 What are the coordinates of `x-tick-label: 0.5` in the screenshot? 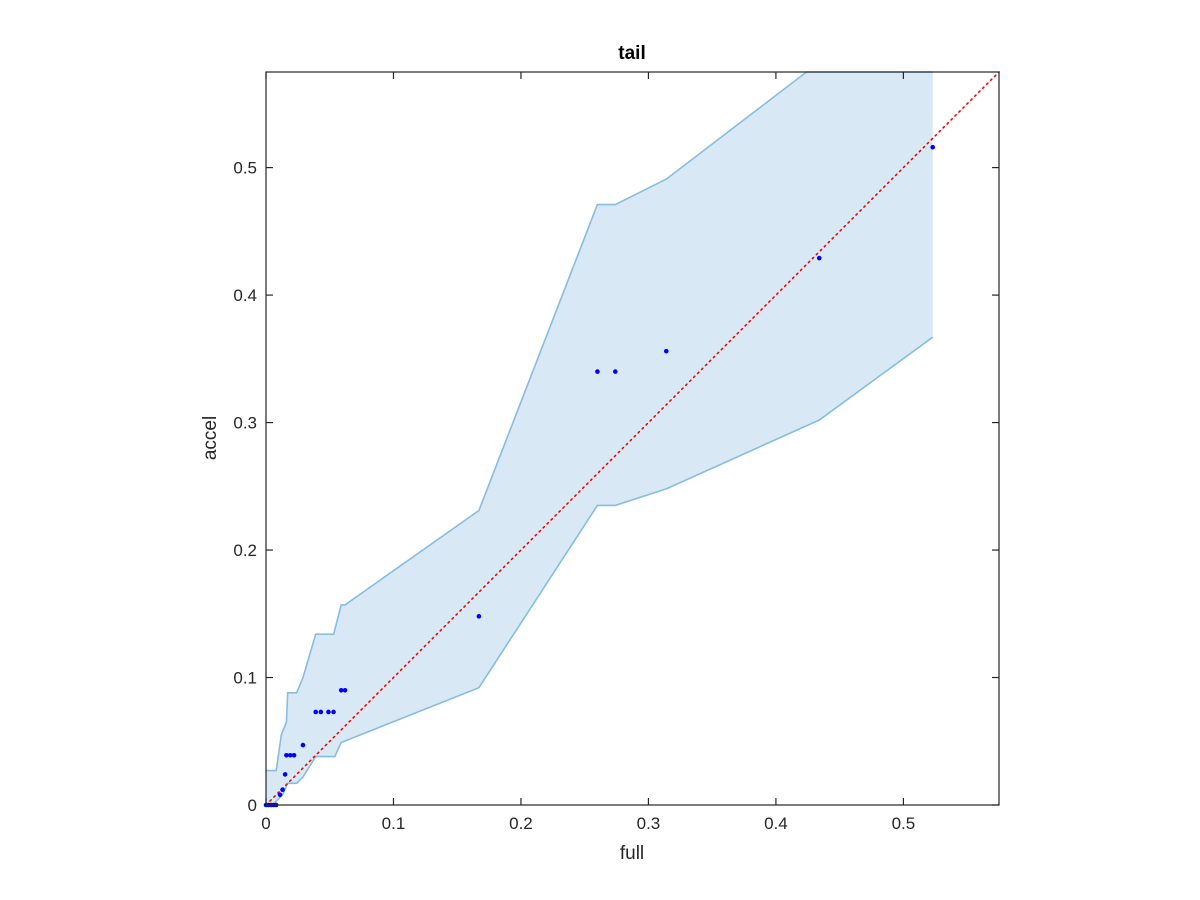 It's located at (904, 823).